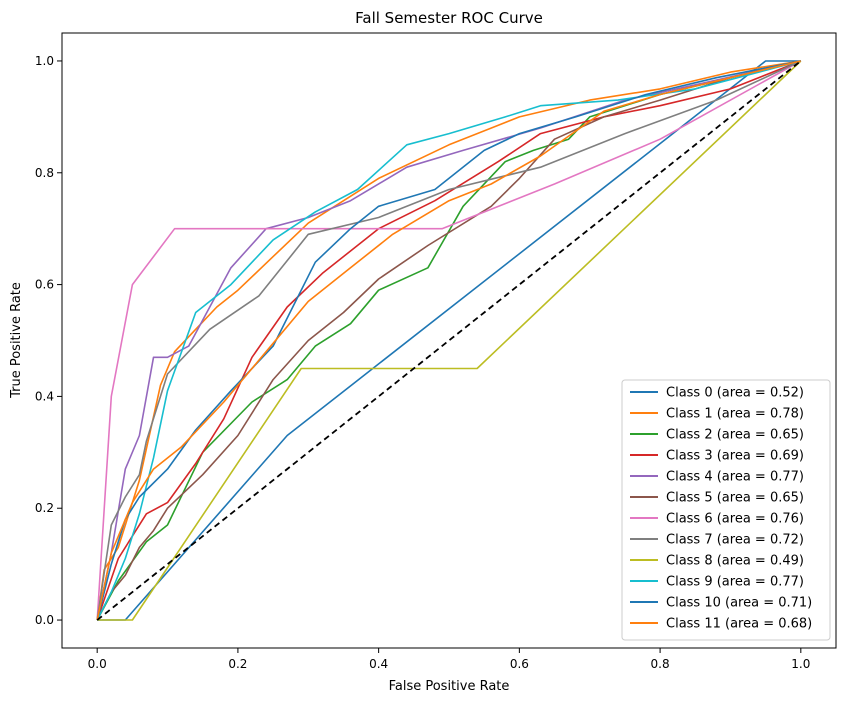 This screenshot has height=701, width=846. Describe the element at coordinates (449, 686) in the screenshot. I see `x-axis-title: False Positive Rate` at that location.